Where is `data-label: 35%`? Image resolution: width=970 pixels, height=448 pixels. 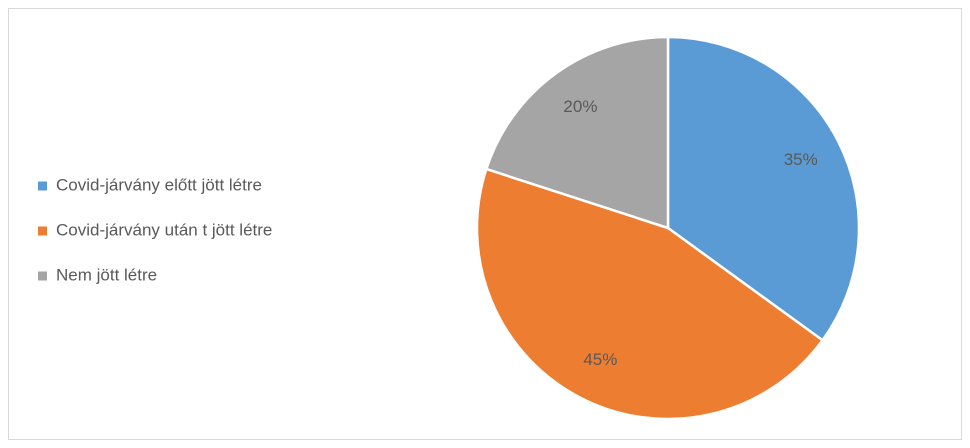
data-label: 35% is located at coordinates (801, 159).